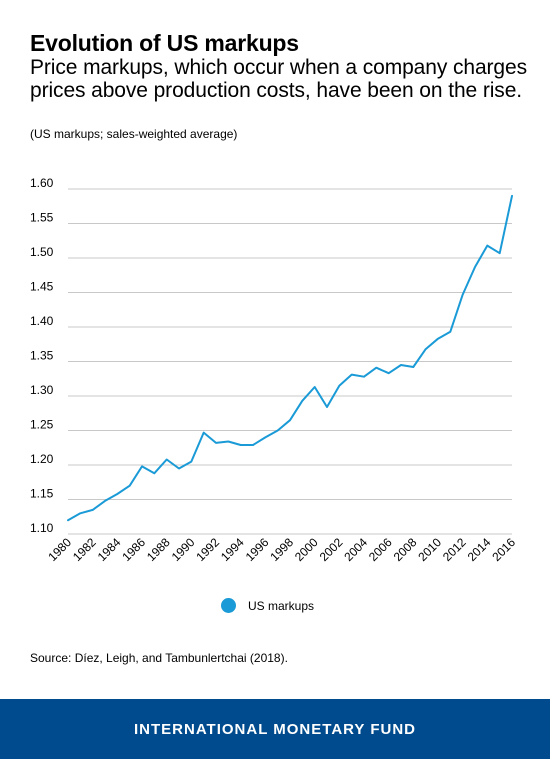 The image size is (550, 759). I want to click on data-point-2002, so click(339, 386).